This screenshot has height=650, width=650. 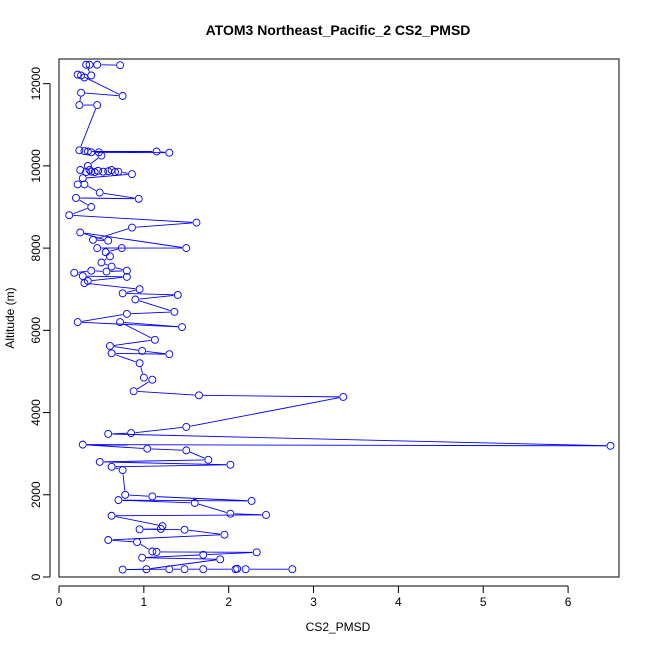 What do you see at coordinates (36, 576) in the screenshot?
I see `y-tick-label: 0` at bounding box center [36, 576].